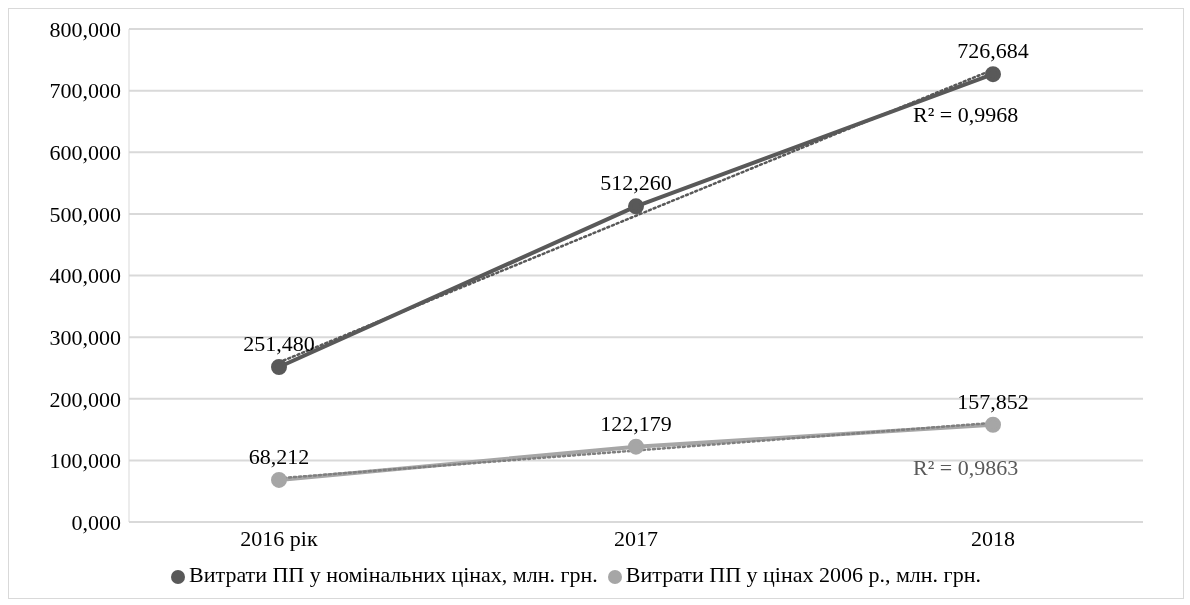 This screenshot has width=1190, height=605. Describe the element at coordinates (85, 276) in the screenshot. I see `y-tick-label: 400,000` at that location.